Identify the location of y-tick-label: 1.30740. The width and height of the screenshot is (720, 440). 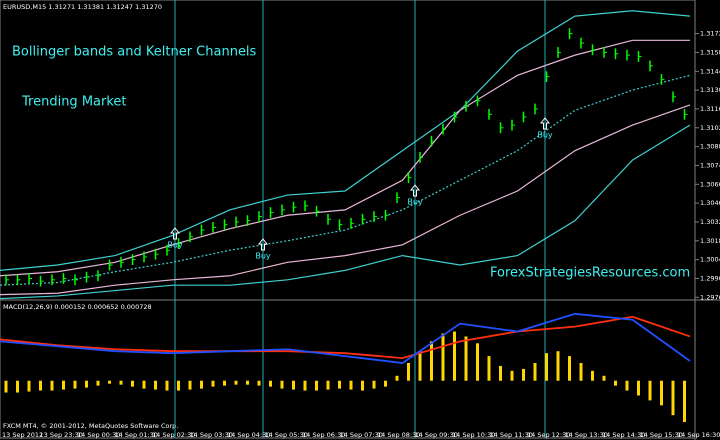
(710, 165).